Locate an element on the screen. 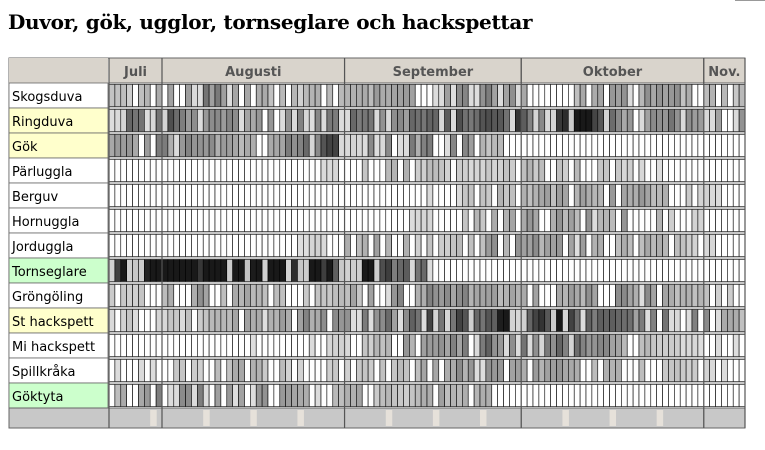  species-label: Gök is located at coordinates (25, 147).